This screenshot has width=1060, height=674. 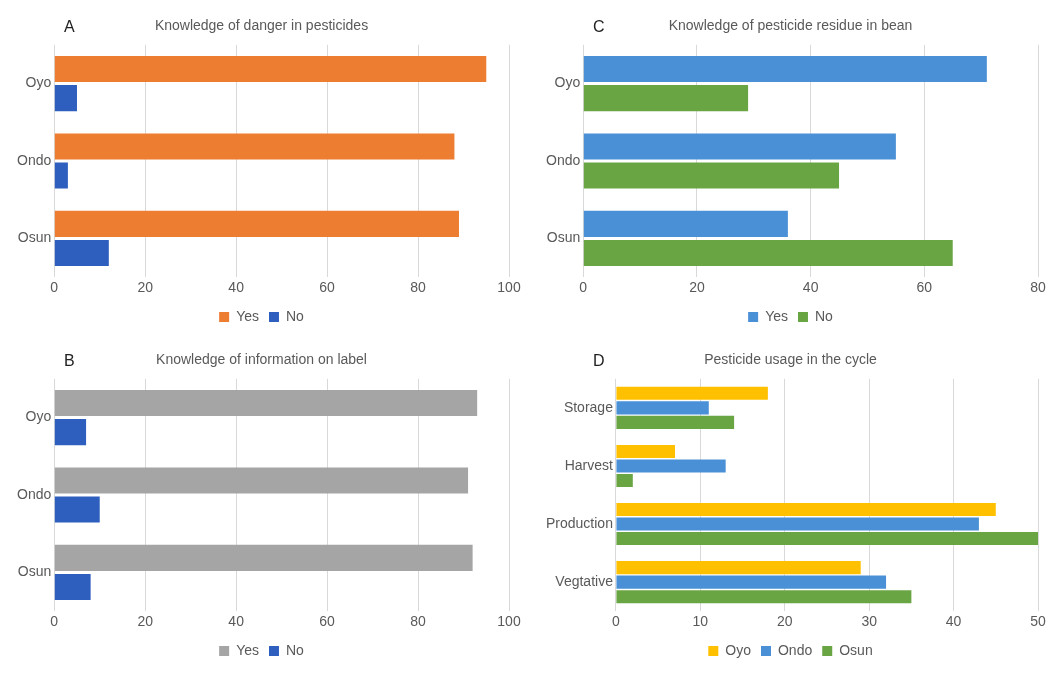 I want to click on text: C, so click(x=599, y=27).